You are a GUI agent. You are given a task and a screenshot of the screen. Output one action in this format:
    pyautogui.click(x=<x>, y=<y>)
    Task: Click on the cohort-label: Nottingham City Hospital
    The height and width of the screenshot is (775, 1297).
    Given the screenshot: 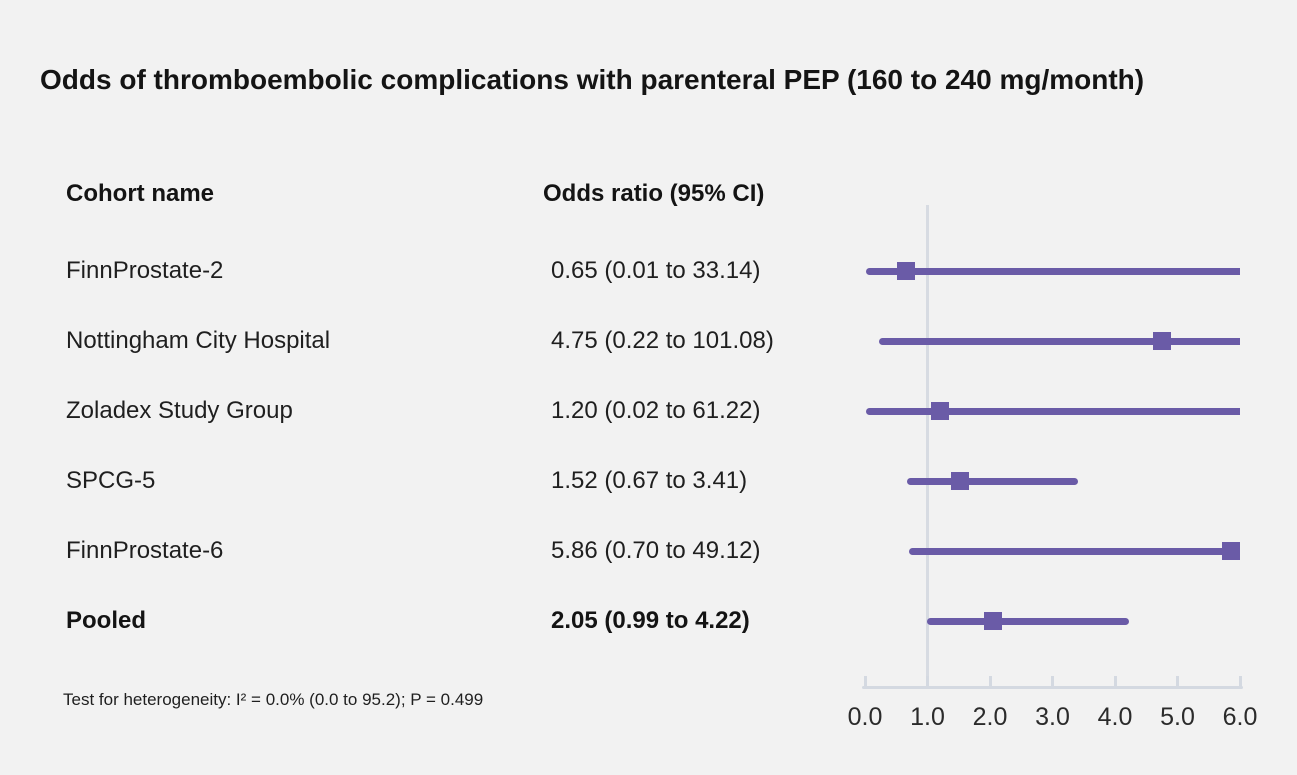 What is the action you would take?
    pyautogui.click(x=198, y=340)
    